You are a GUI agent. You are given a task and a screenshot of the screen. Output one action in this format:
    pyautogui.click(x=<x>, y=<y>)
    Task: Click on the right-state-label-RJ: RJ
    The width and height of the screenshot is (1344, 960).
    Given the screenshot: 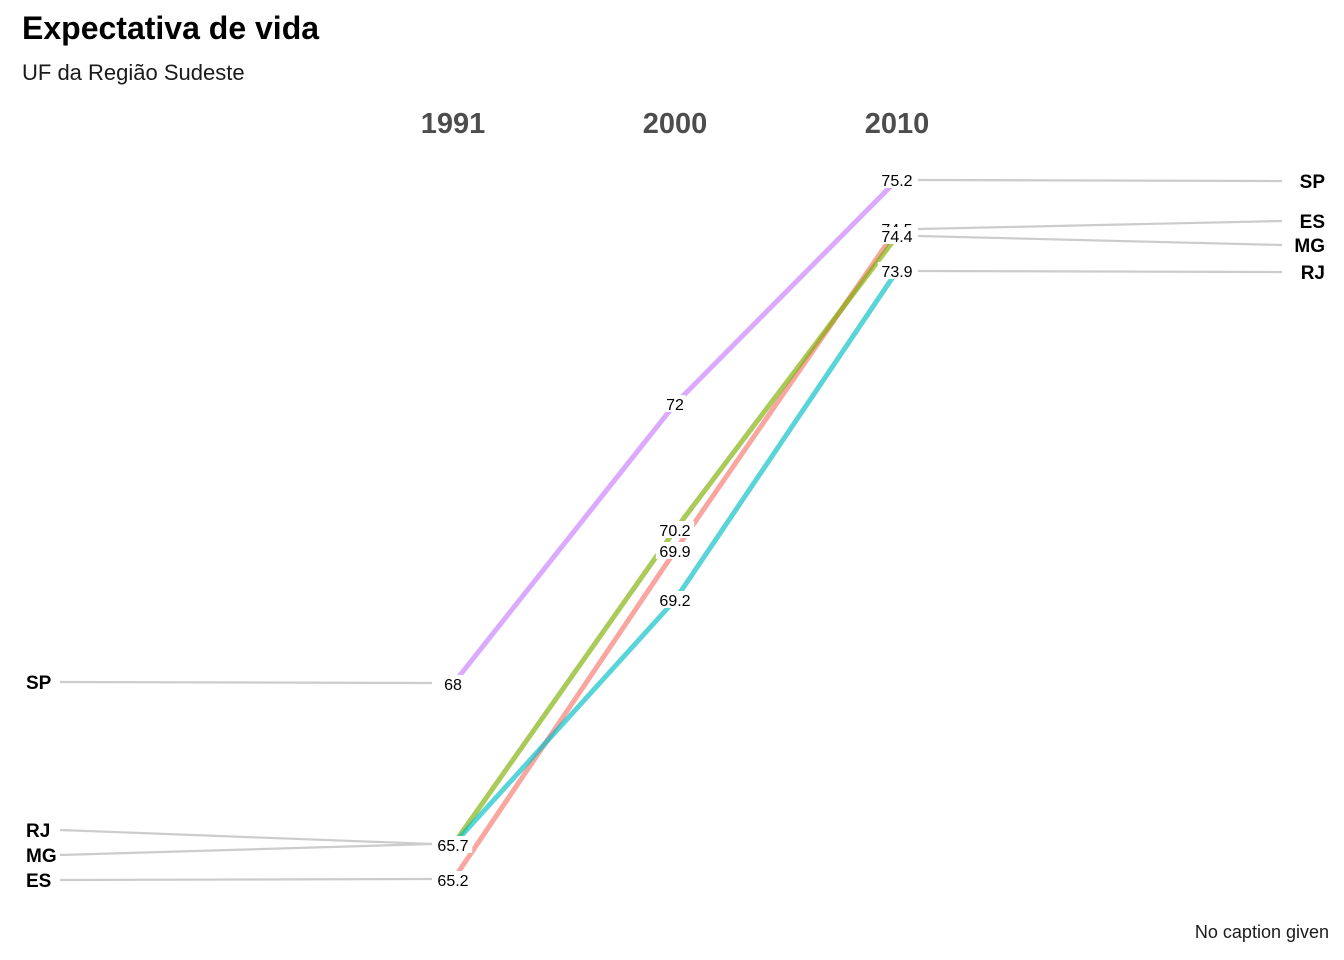 What is the action you would take?
    pyautogui.click(x=1313, y=273)
    